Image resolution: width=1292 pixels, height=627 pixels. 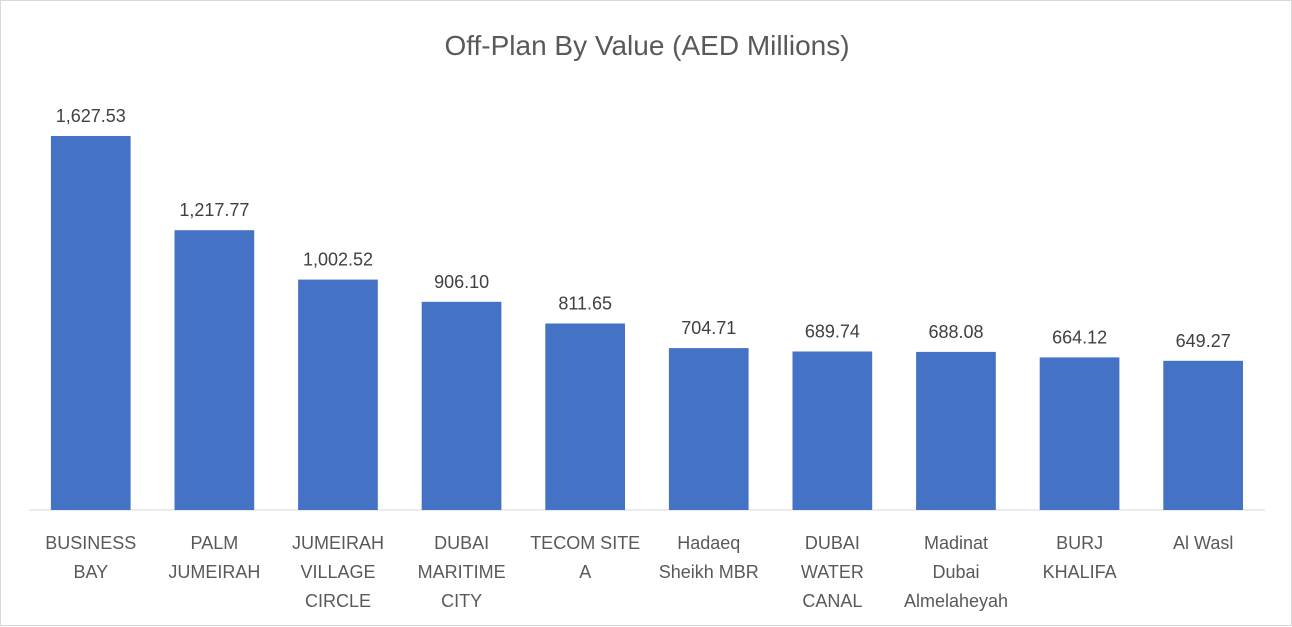 I want to click on data-label-2: 1,002.52, so click(x=338, y=260).